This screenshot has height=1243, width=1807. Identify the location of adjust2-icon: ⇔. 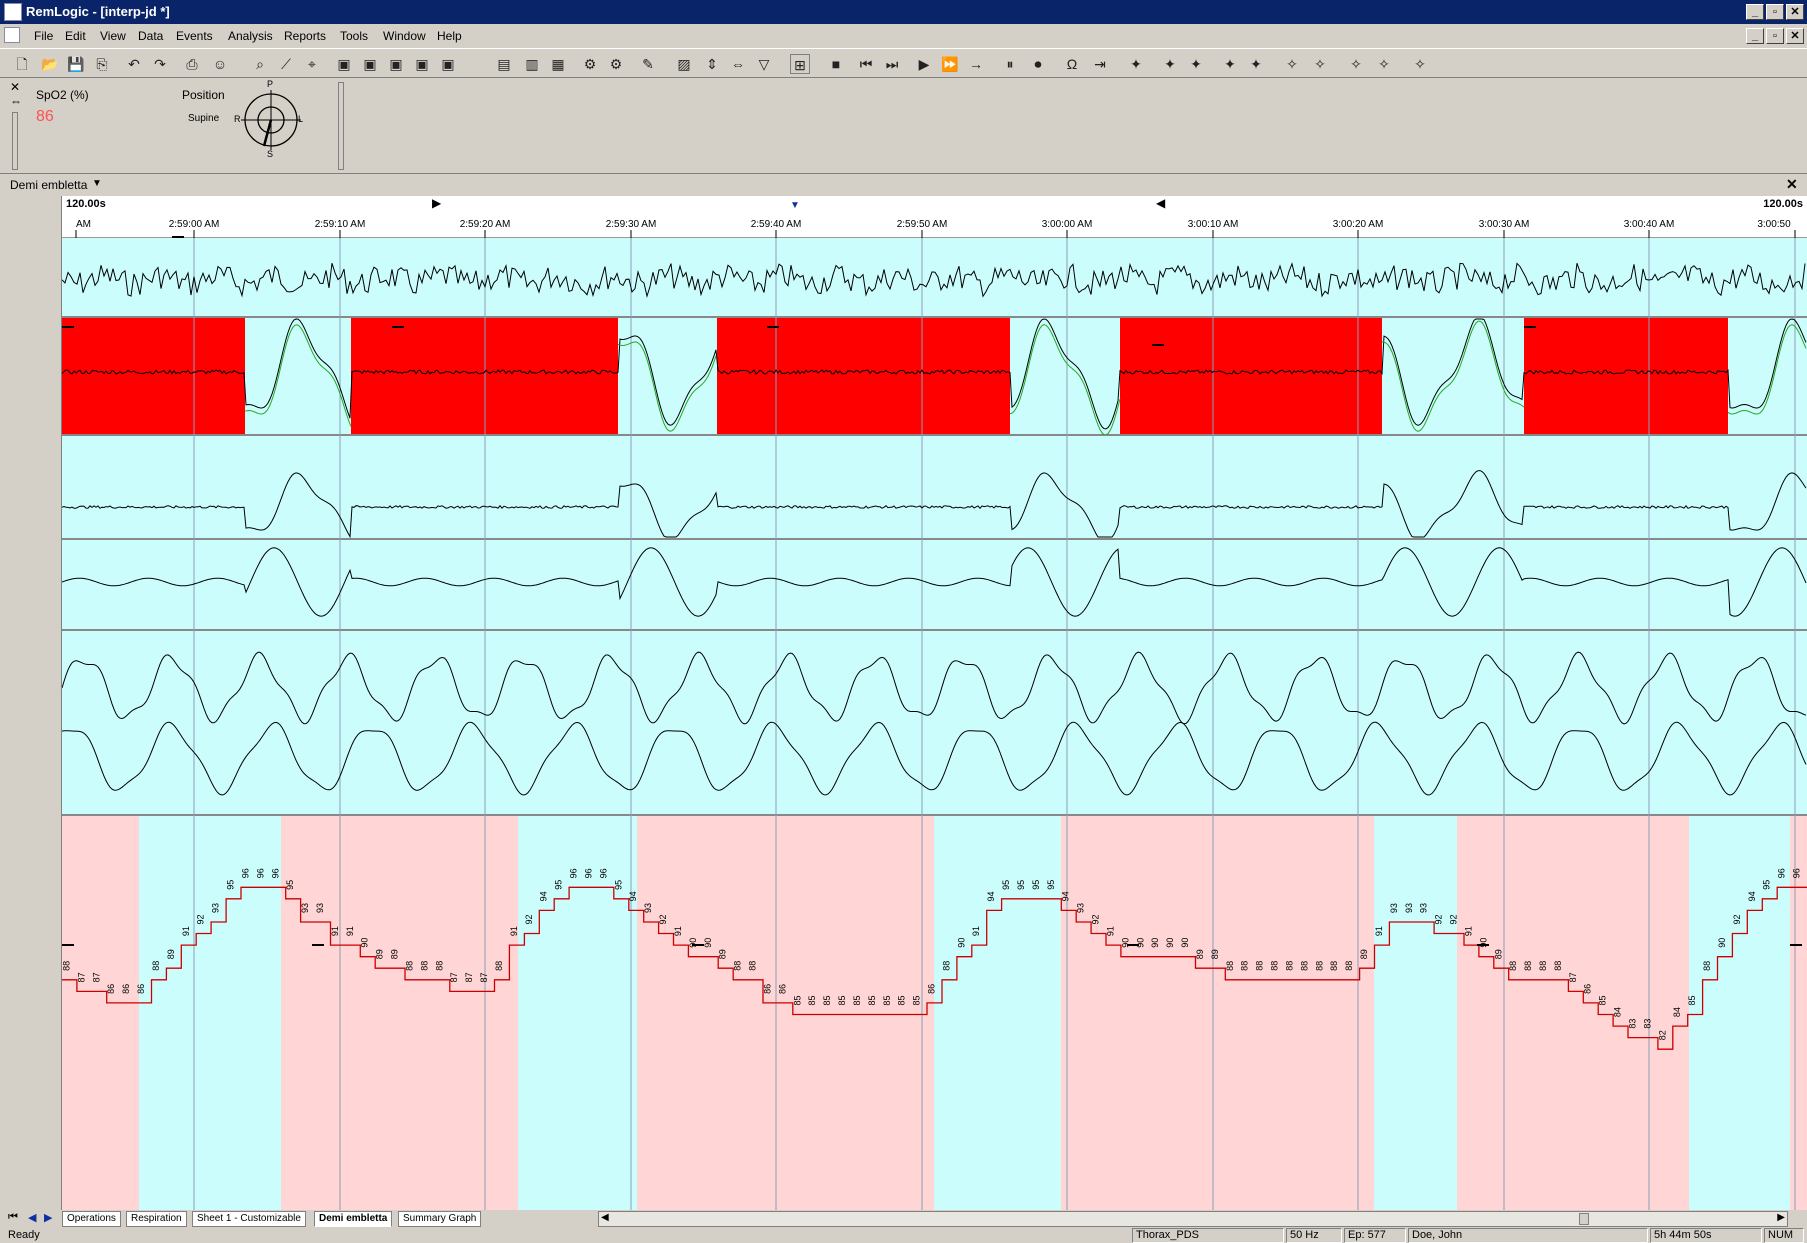
(738, 64).